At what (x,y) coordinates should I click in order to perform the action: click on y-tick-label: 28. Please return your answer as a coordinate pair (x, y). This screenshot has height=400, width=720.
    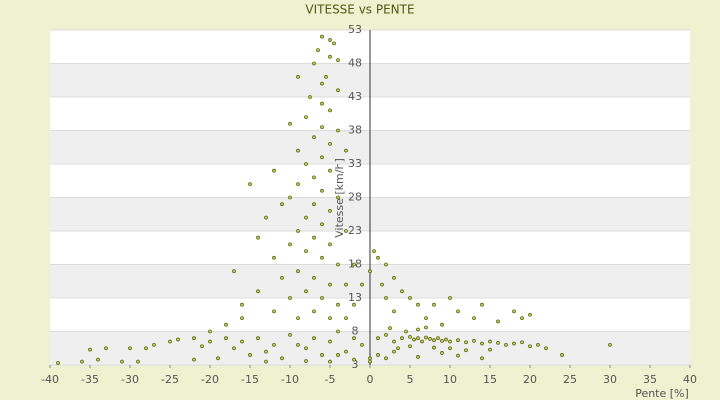
    Looking at the image, I should click on (355, 197).